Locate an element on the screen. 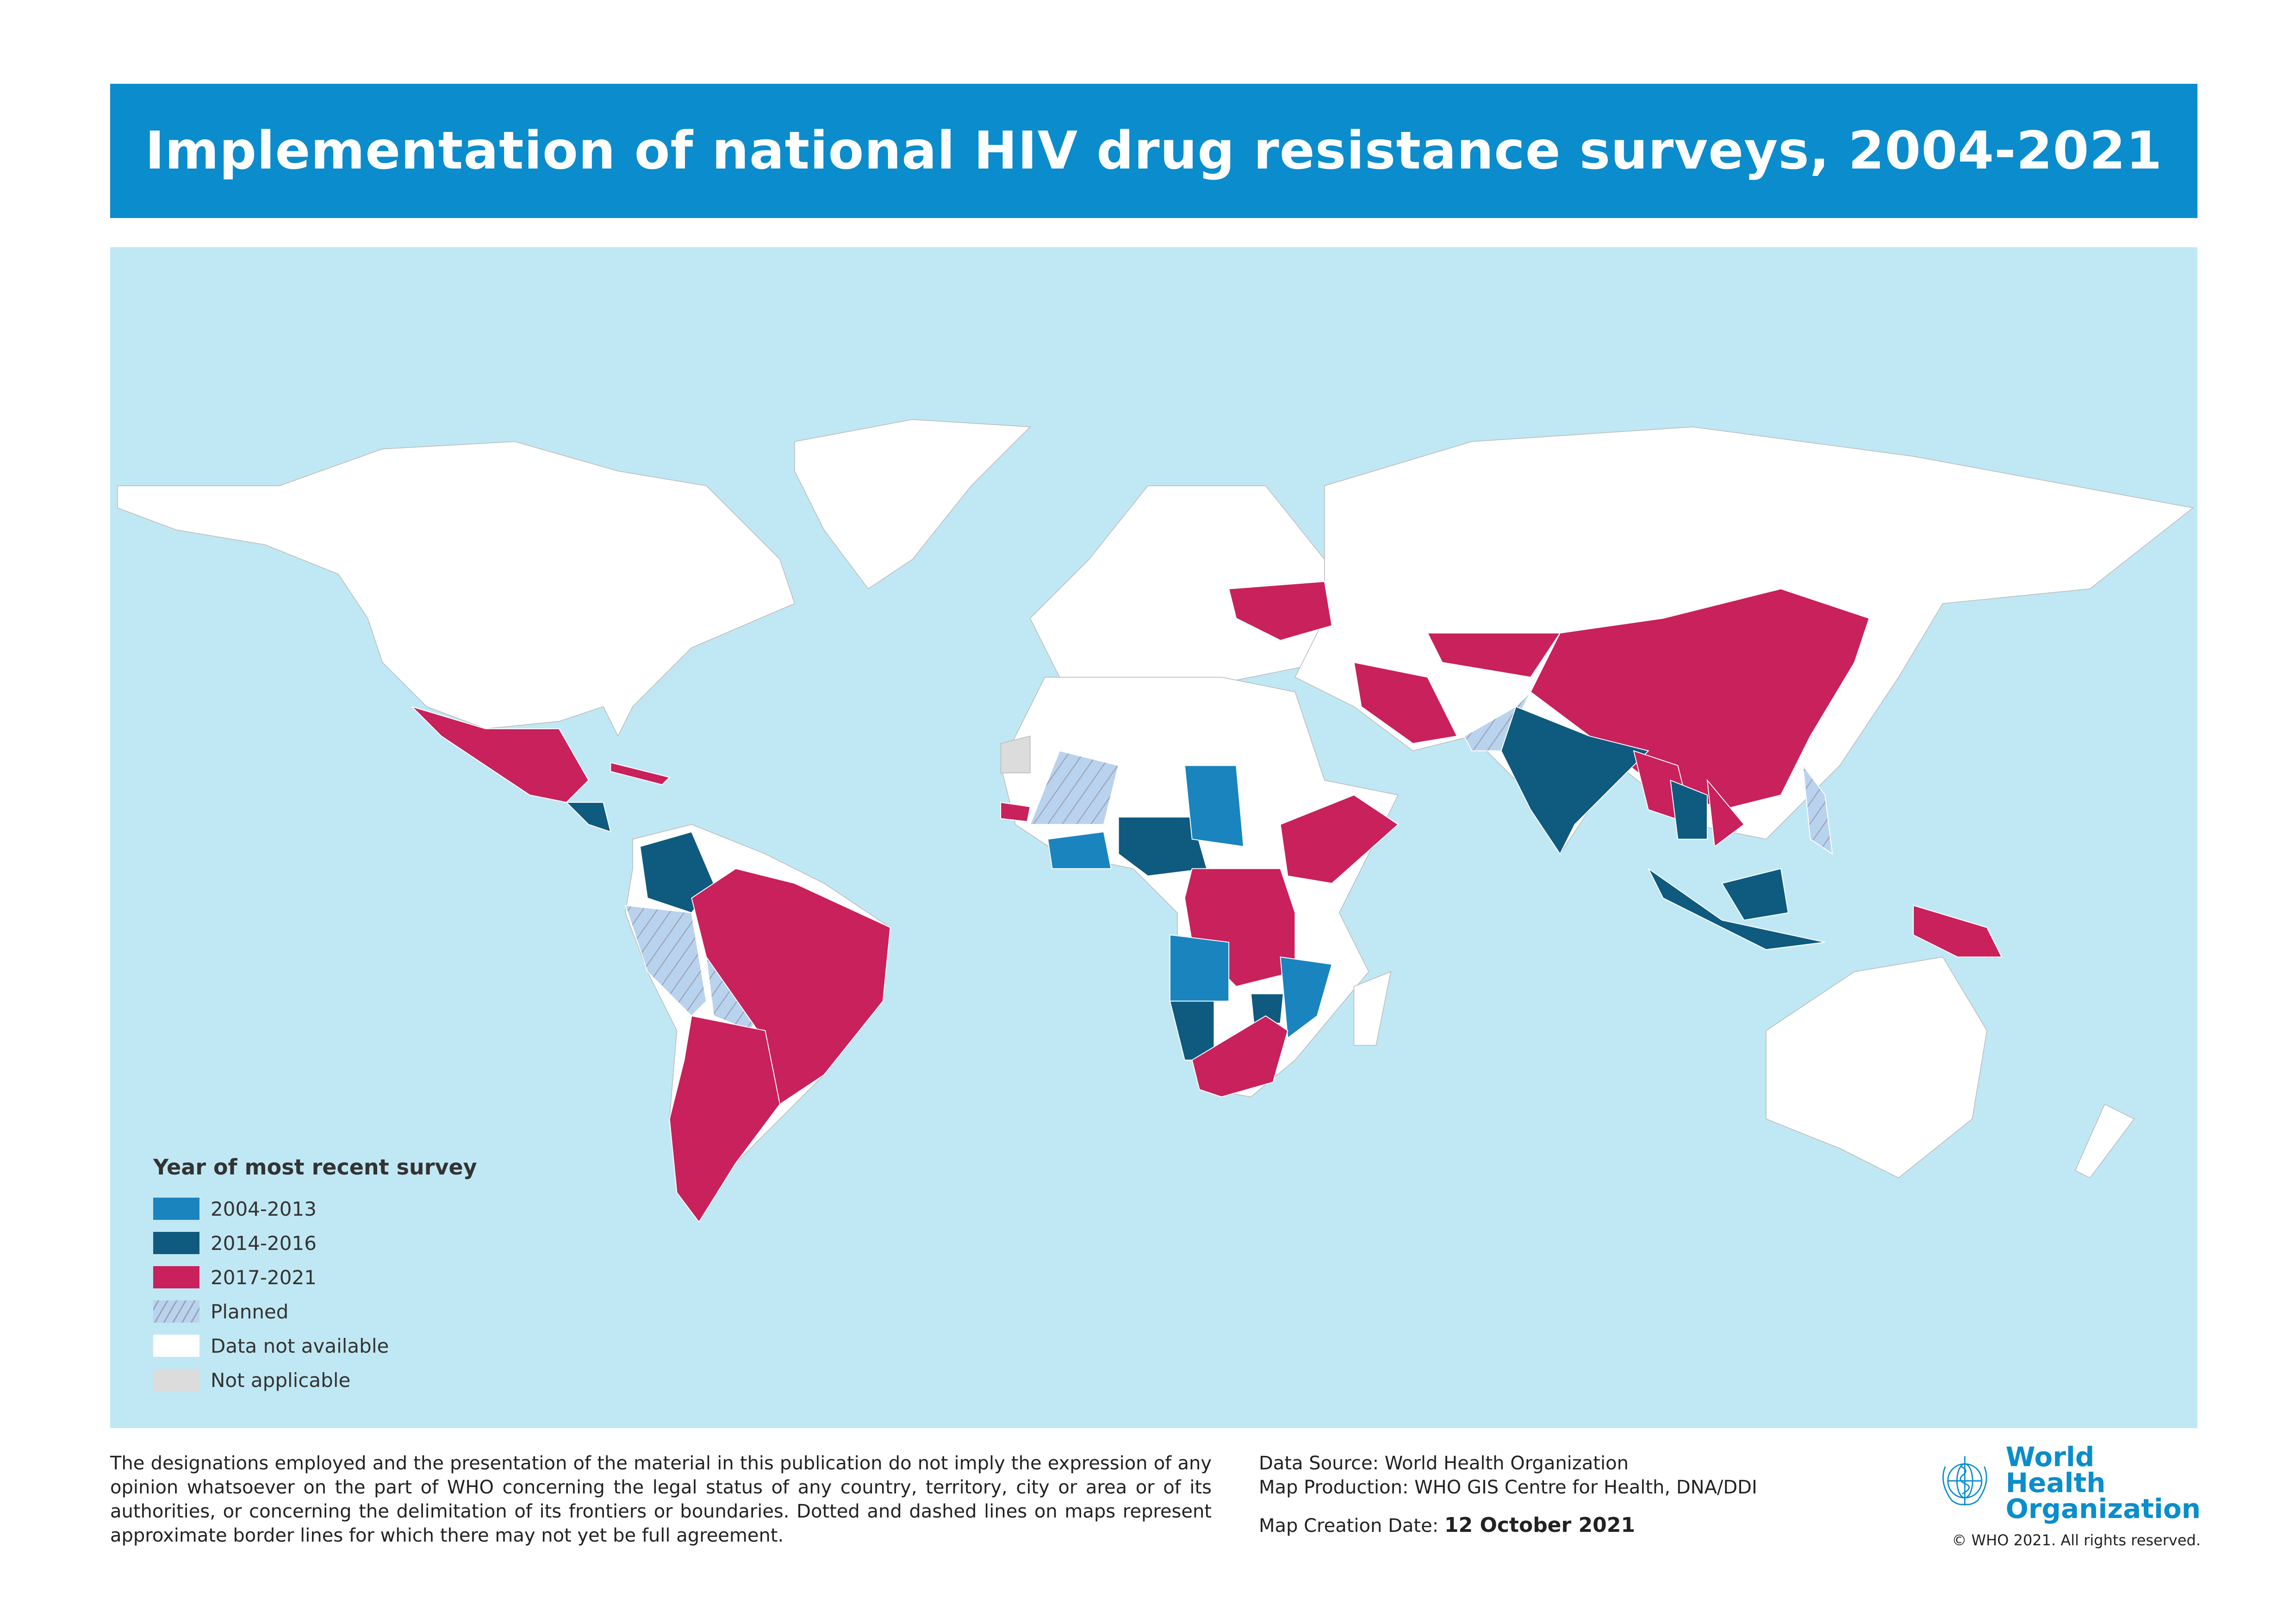 The width and height of the screenshot is (2296, 1624). southern-cone is located at coordinates (725, 1119).